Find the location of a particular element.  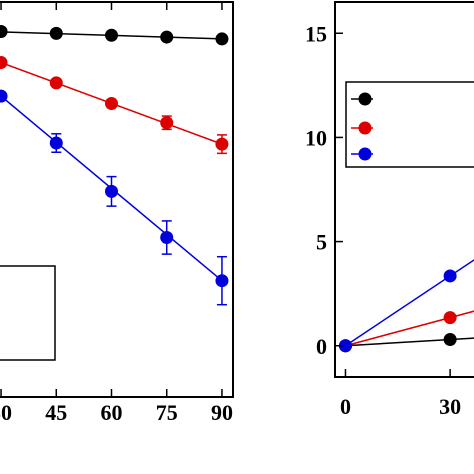

panel-a-x-tick-label: 75 is located at coordinates (167, 412).